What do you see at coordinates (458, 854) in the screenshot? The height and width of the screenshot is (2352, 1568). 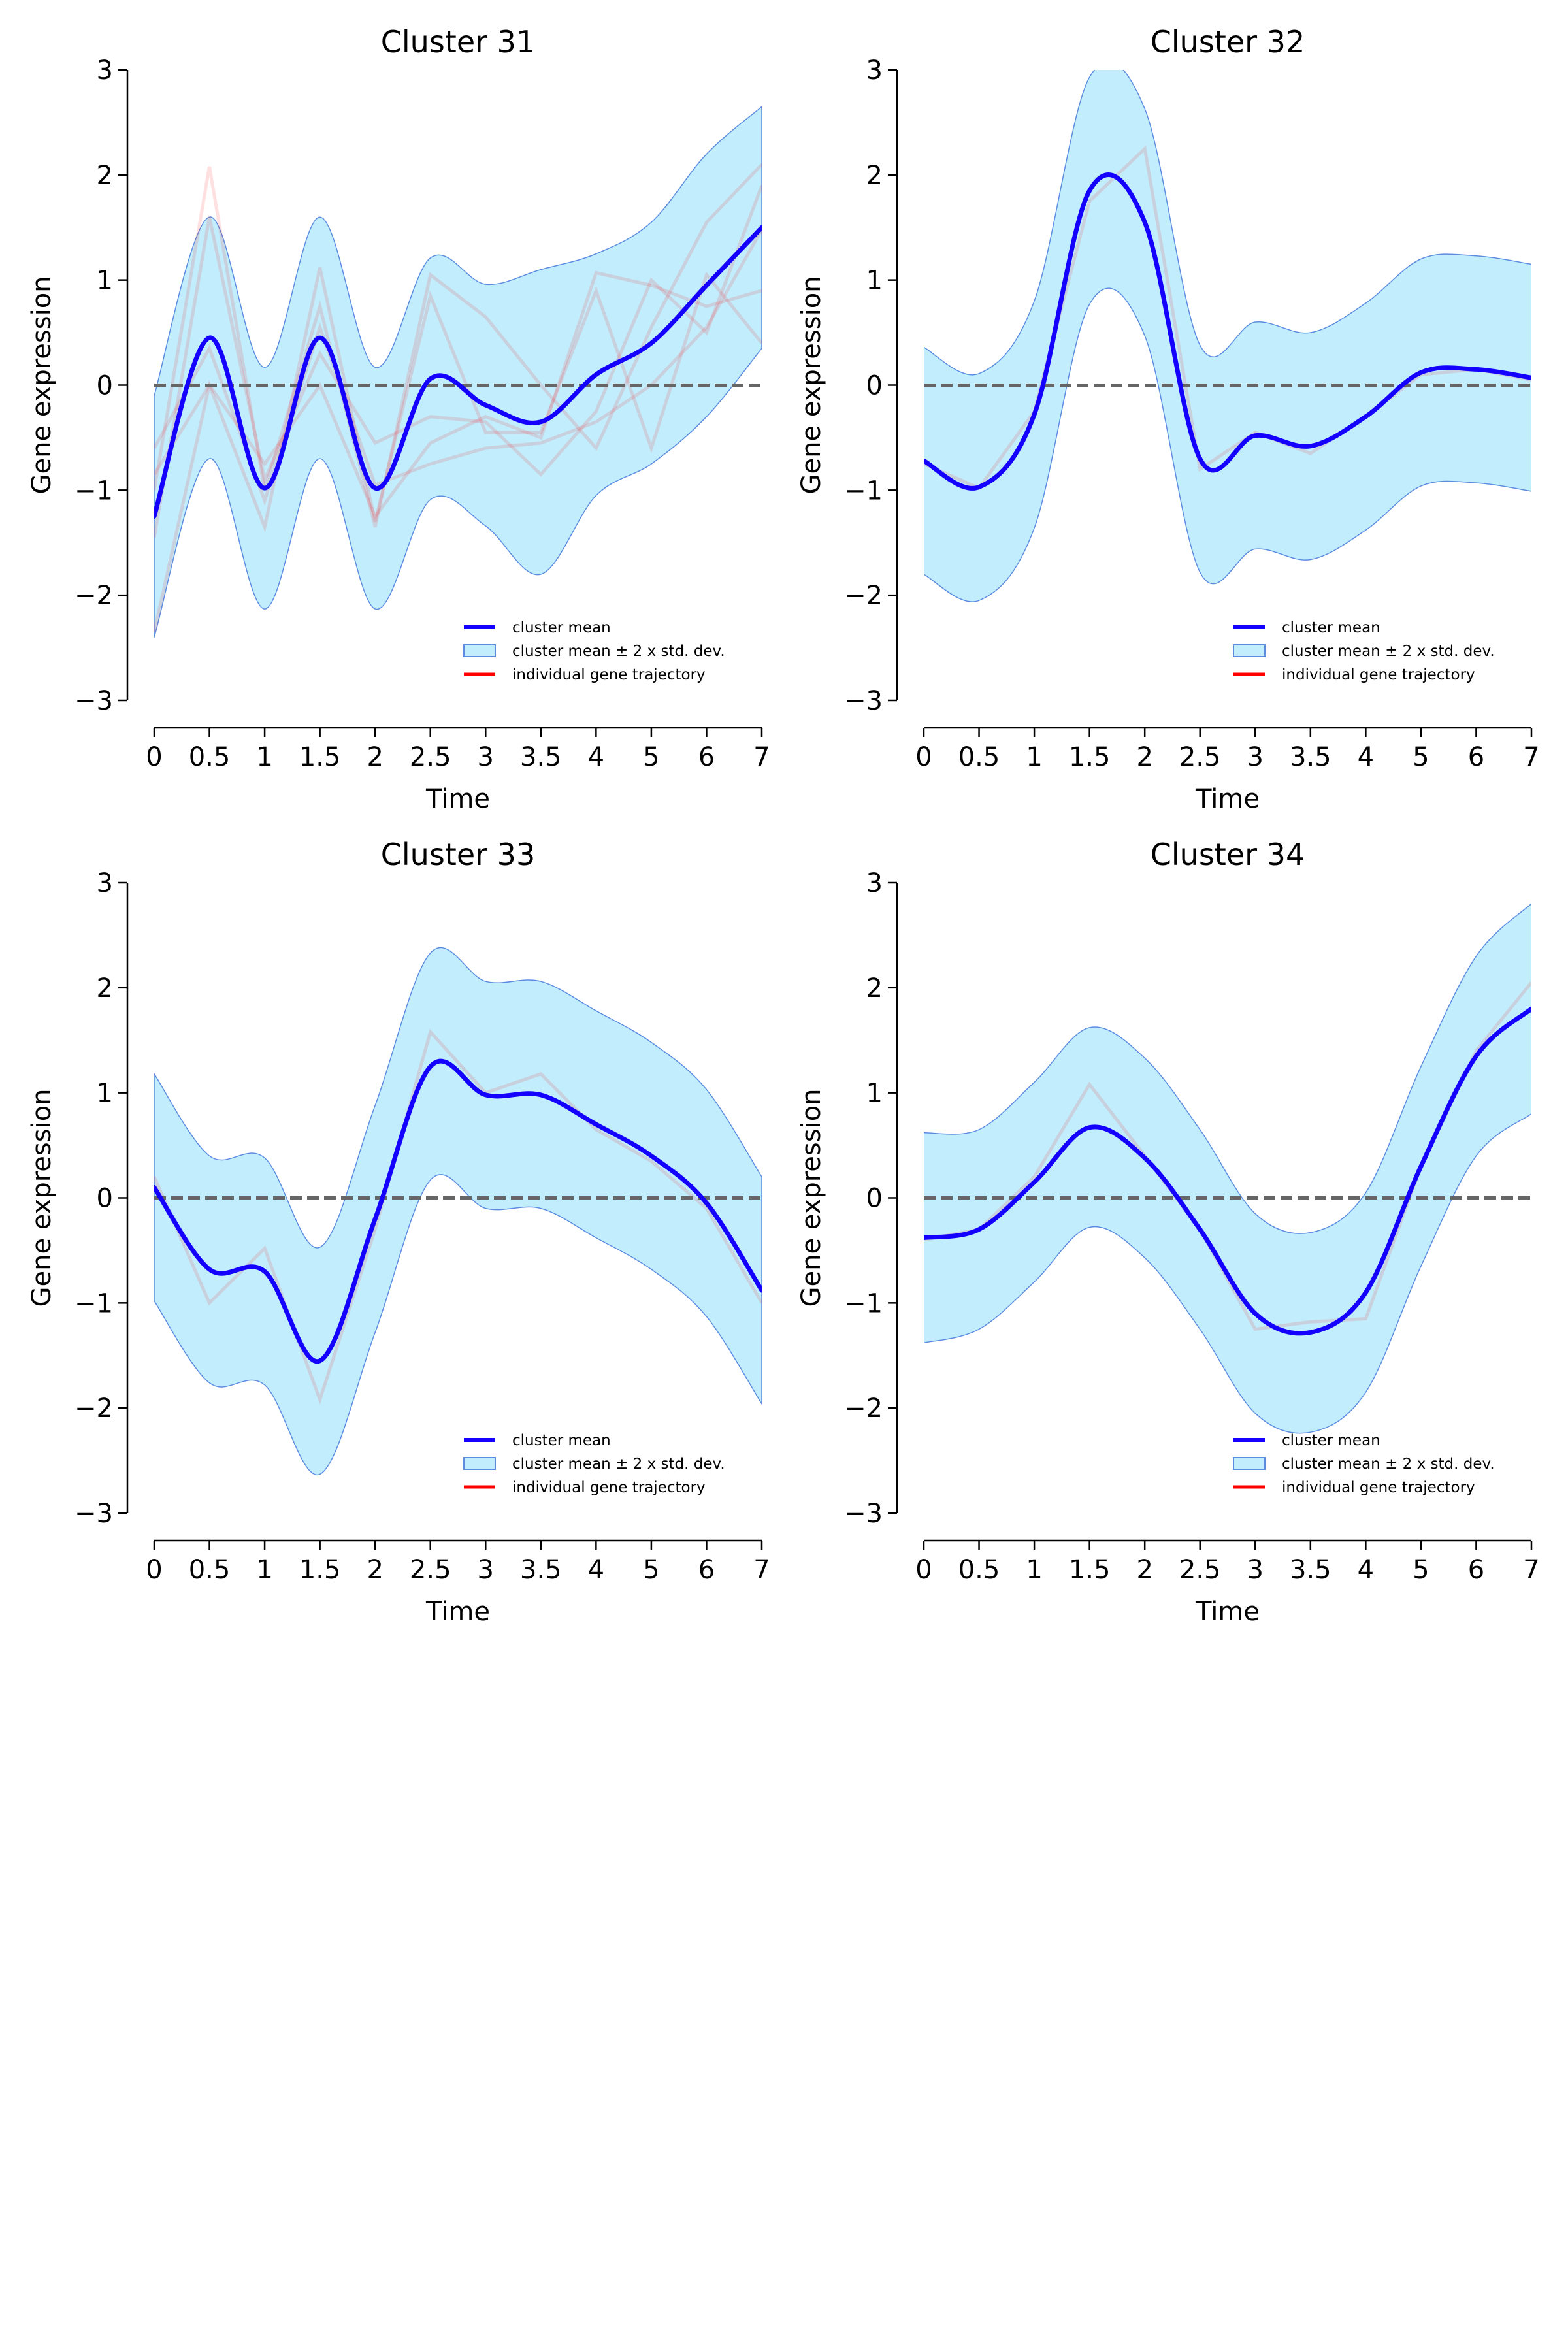 I see `chart-title: Cluster 33` at bounding box center [458, 854].